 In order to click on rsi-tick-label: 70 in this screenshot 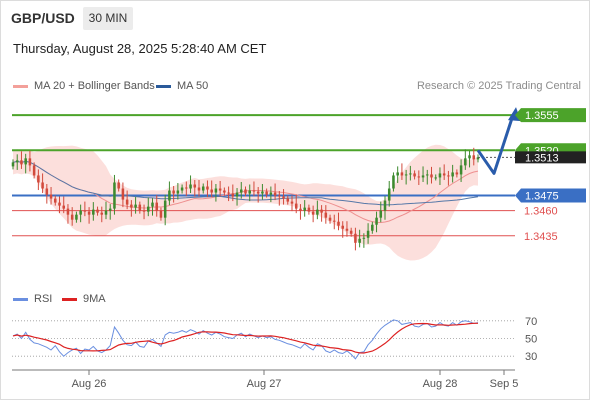, I will do `click(531, 322)`.